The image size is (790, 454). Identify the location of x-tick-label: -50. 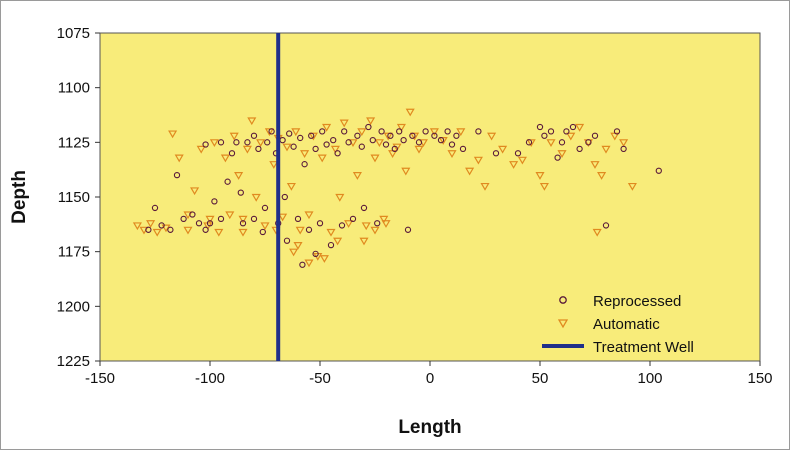
(320, 378).